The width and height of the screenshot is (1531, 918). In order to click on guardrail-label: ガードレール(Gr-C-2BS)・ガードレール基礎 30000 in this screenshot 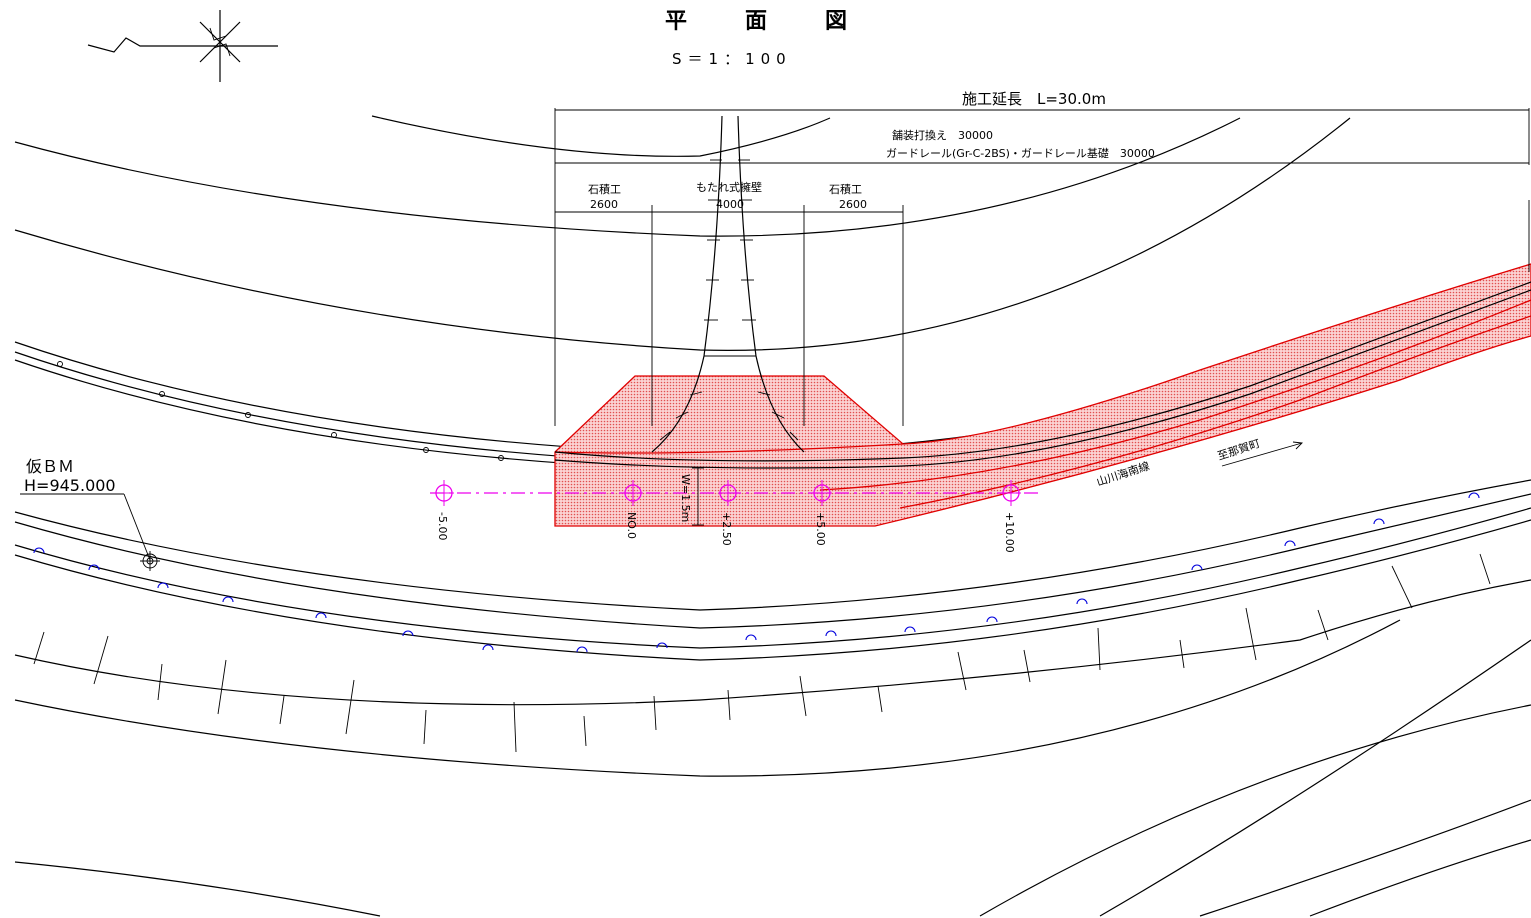, I will do `click(1020, 153)`.